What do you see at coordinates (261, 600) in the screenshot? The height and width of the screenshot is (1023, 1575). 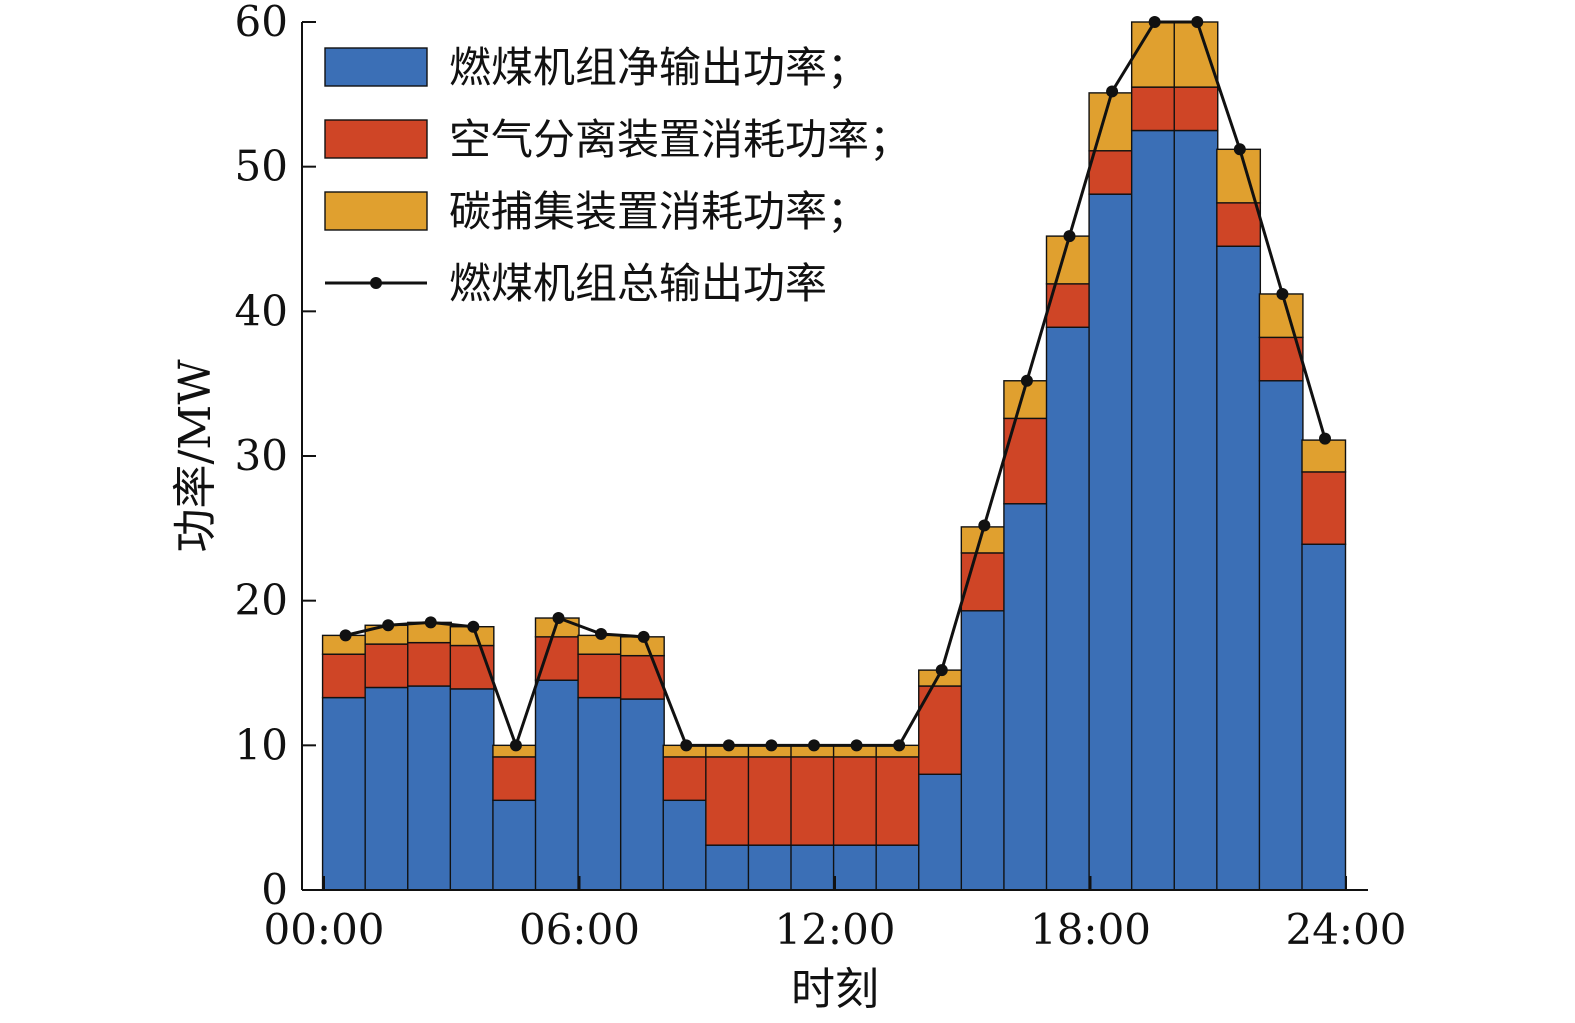 I see `y-tick-label-20: 20` at bounding box center [261, 600].